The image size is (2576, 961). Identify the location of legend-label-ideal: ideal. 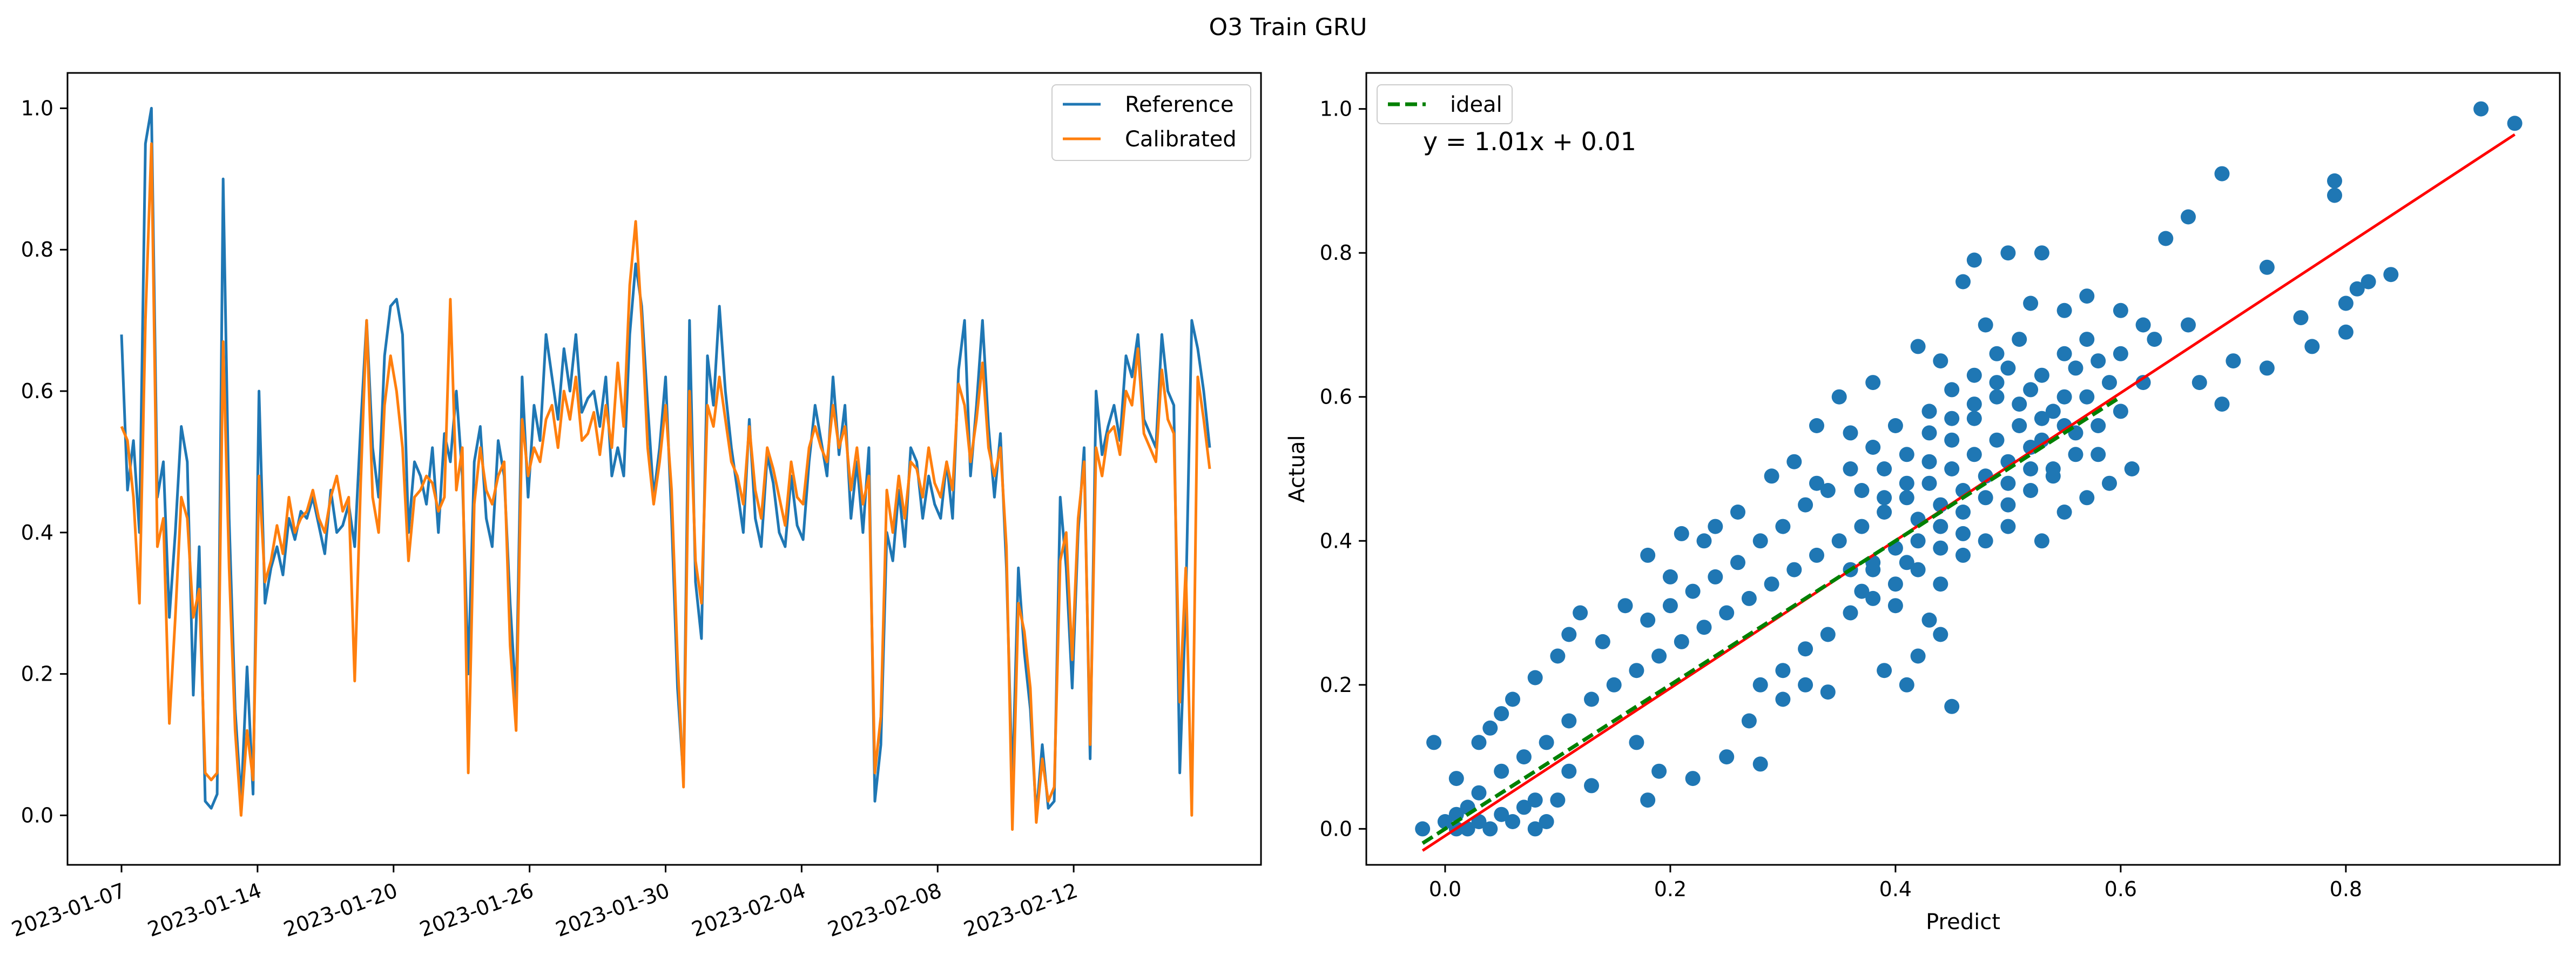
(1476, 104).